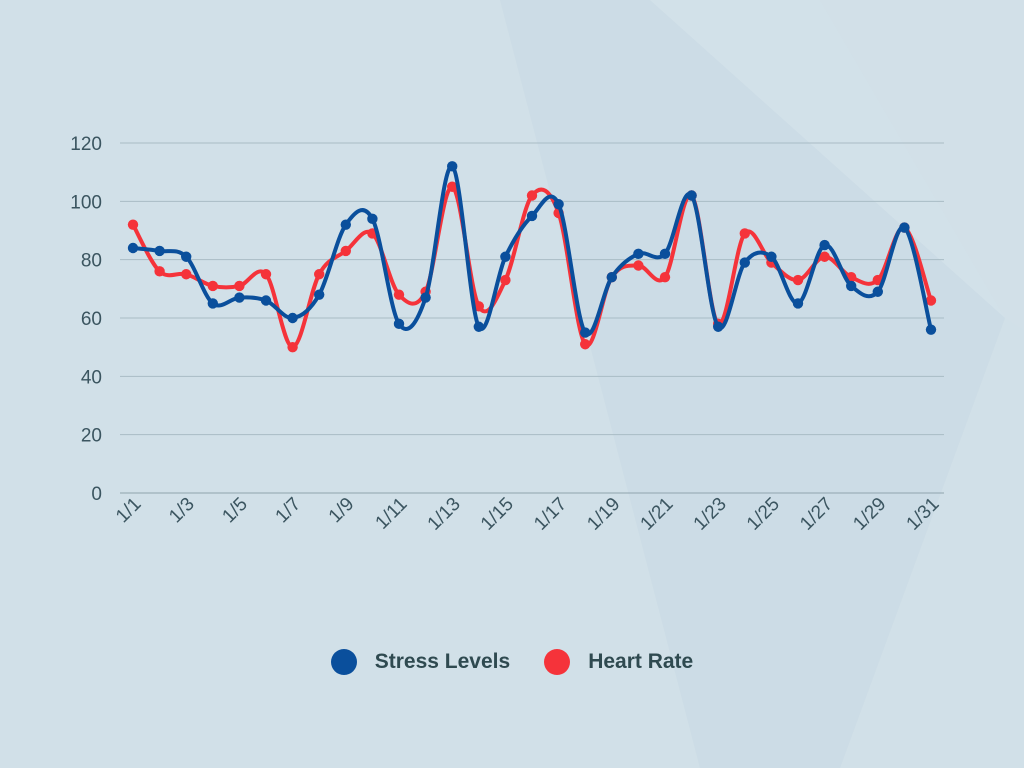 The width and height of the screenshot is (1024, 768). What do you see at coordinates (86, 144) in the screenshot?
I see `y-tick-label: 120` at bounding box center [86, 144].